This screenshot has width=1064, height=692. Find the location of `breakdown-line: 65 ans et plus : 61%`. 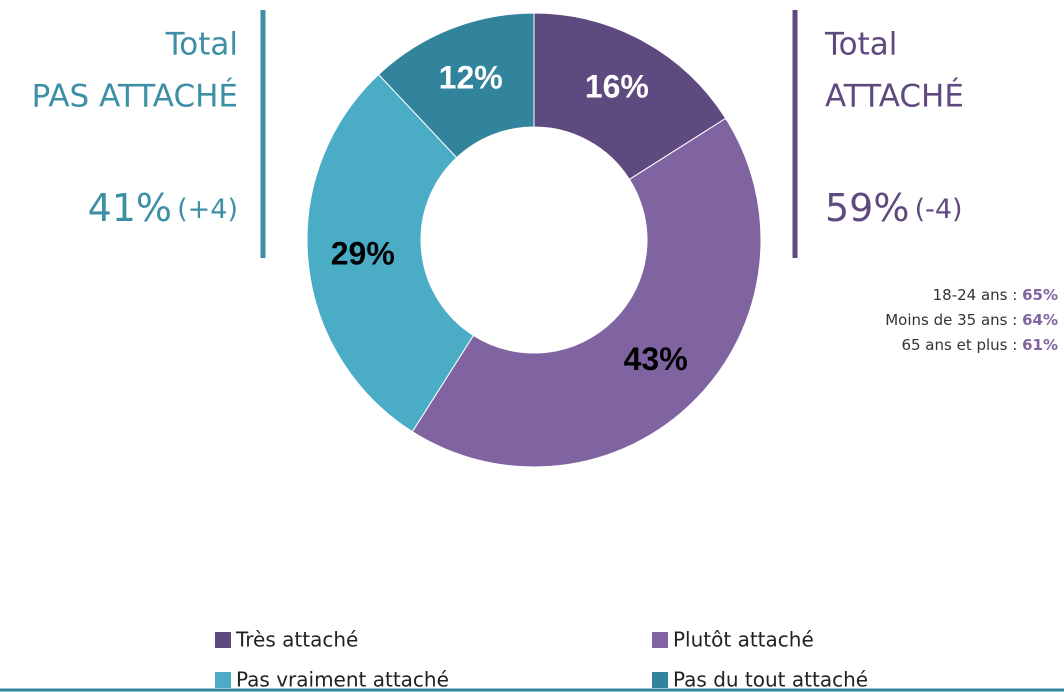

breakdown-line: 65 ans et plus : 61% is located at coordinates (979, 345).